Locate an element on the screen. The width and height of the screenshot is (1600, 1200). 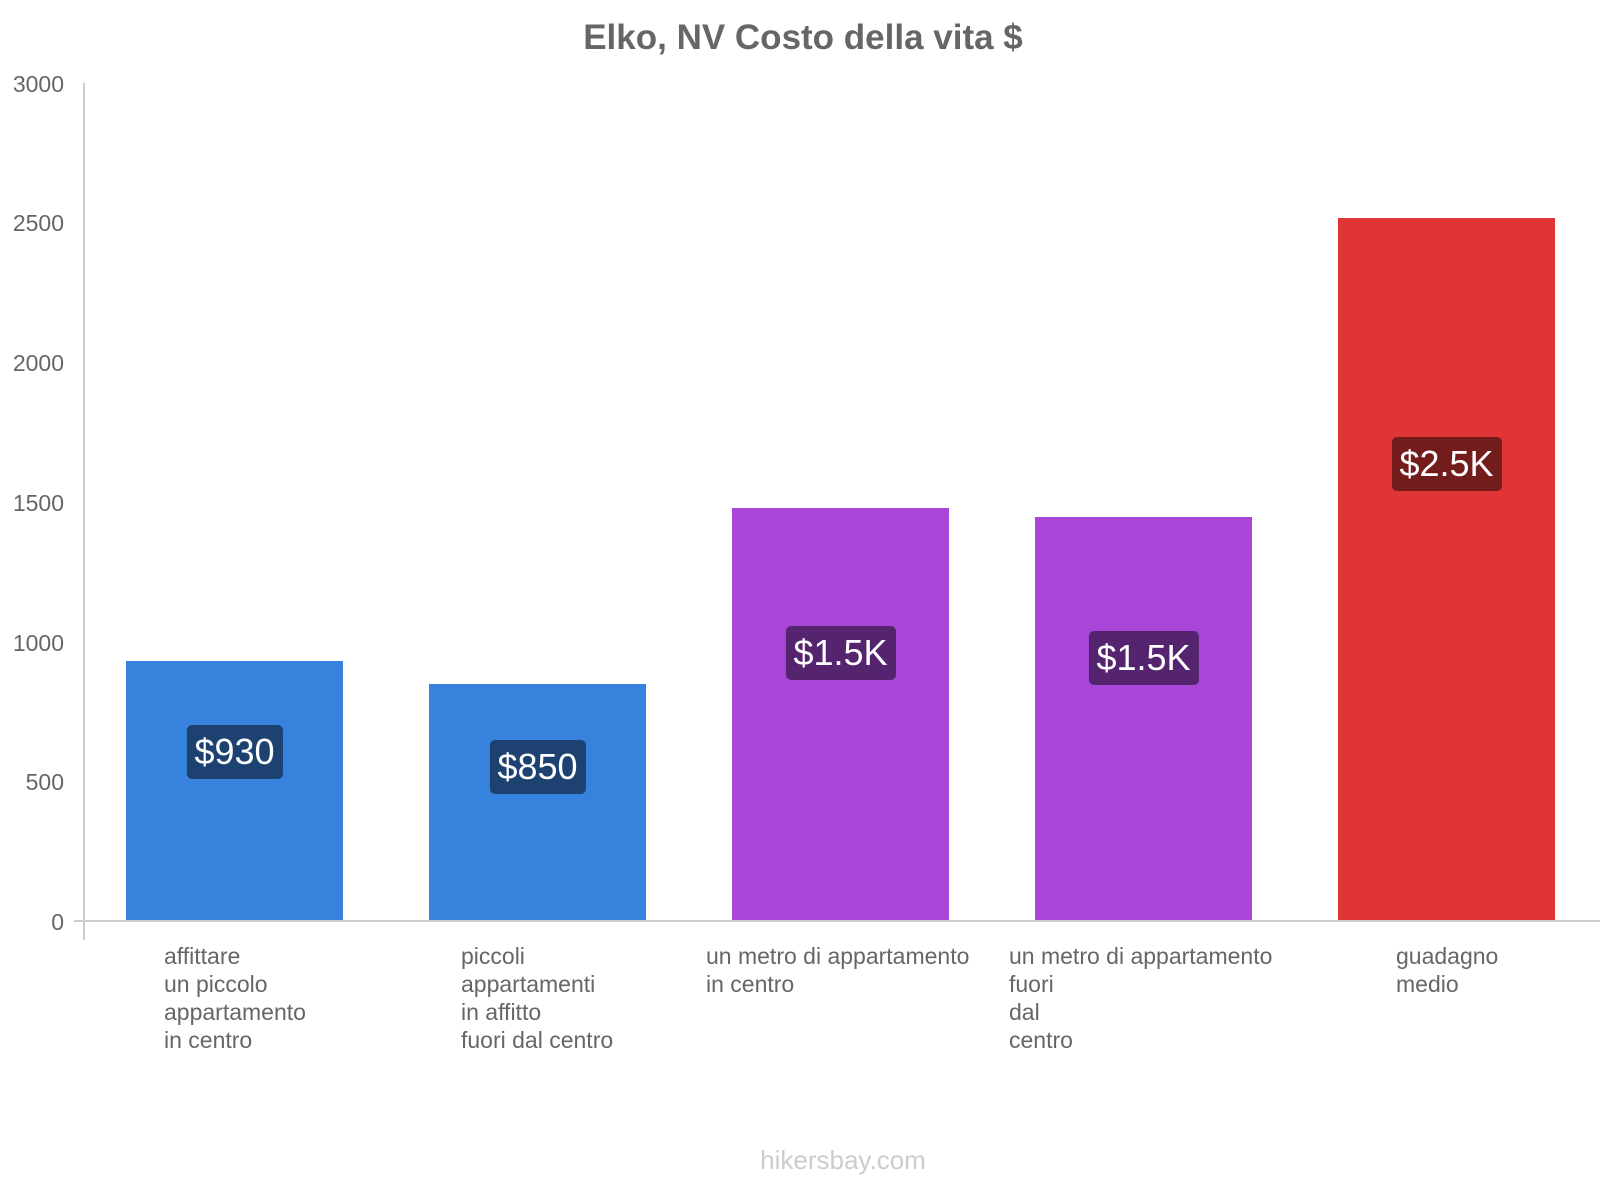
y-axis-line is located at coordinates (84, 511).